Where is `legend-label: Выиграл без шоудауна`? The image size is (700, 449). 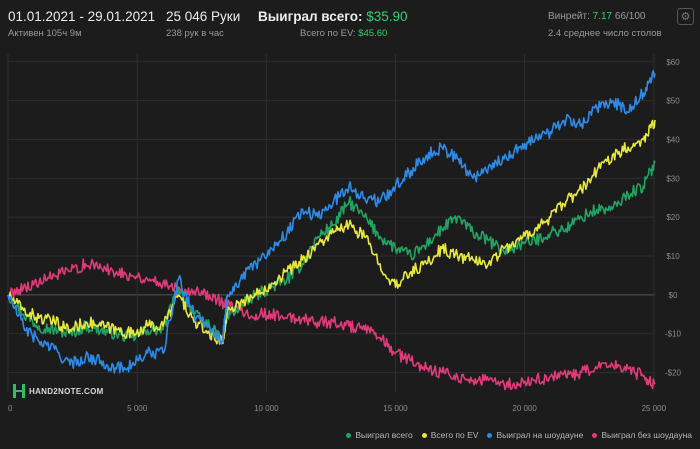
legend-label: Выиграл без шоудауна is located at coordinates (646, 435).